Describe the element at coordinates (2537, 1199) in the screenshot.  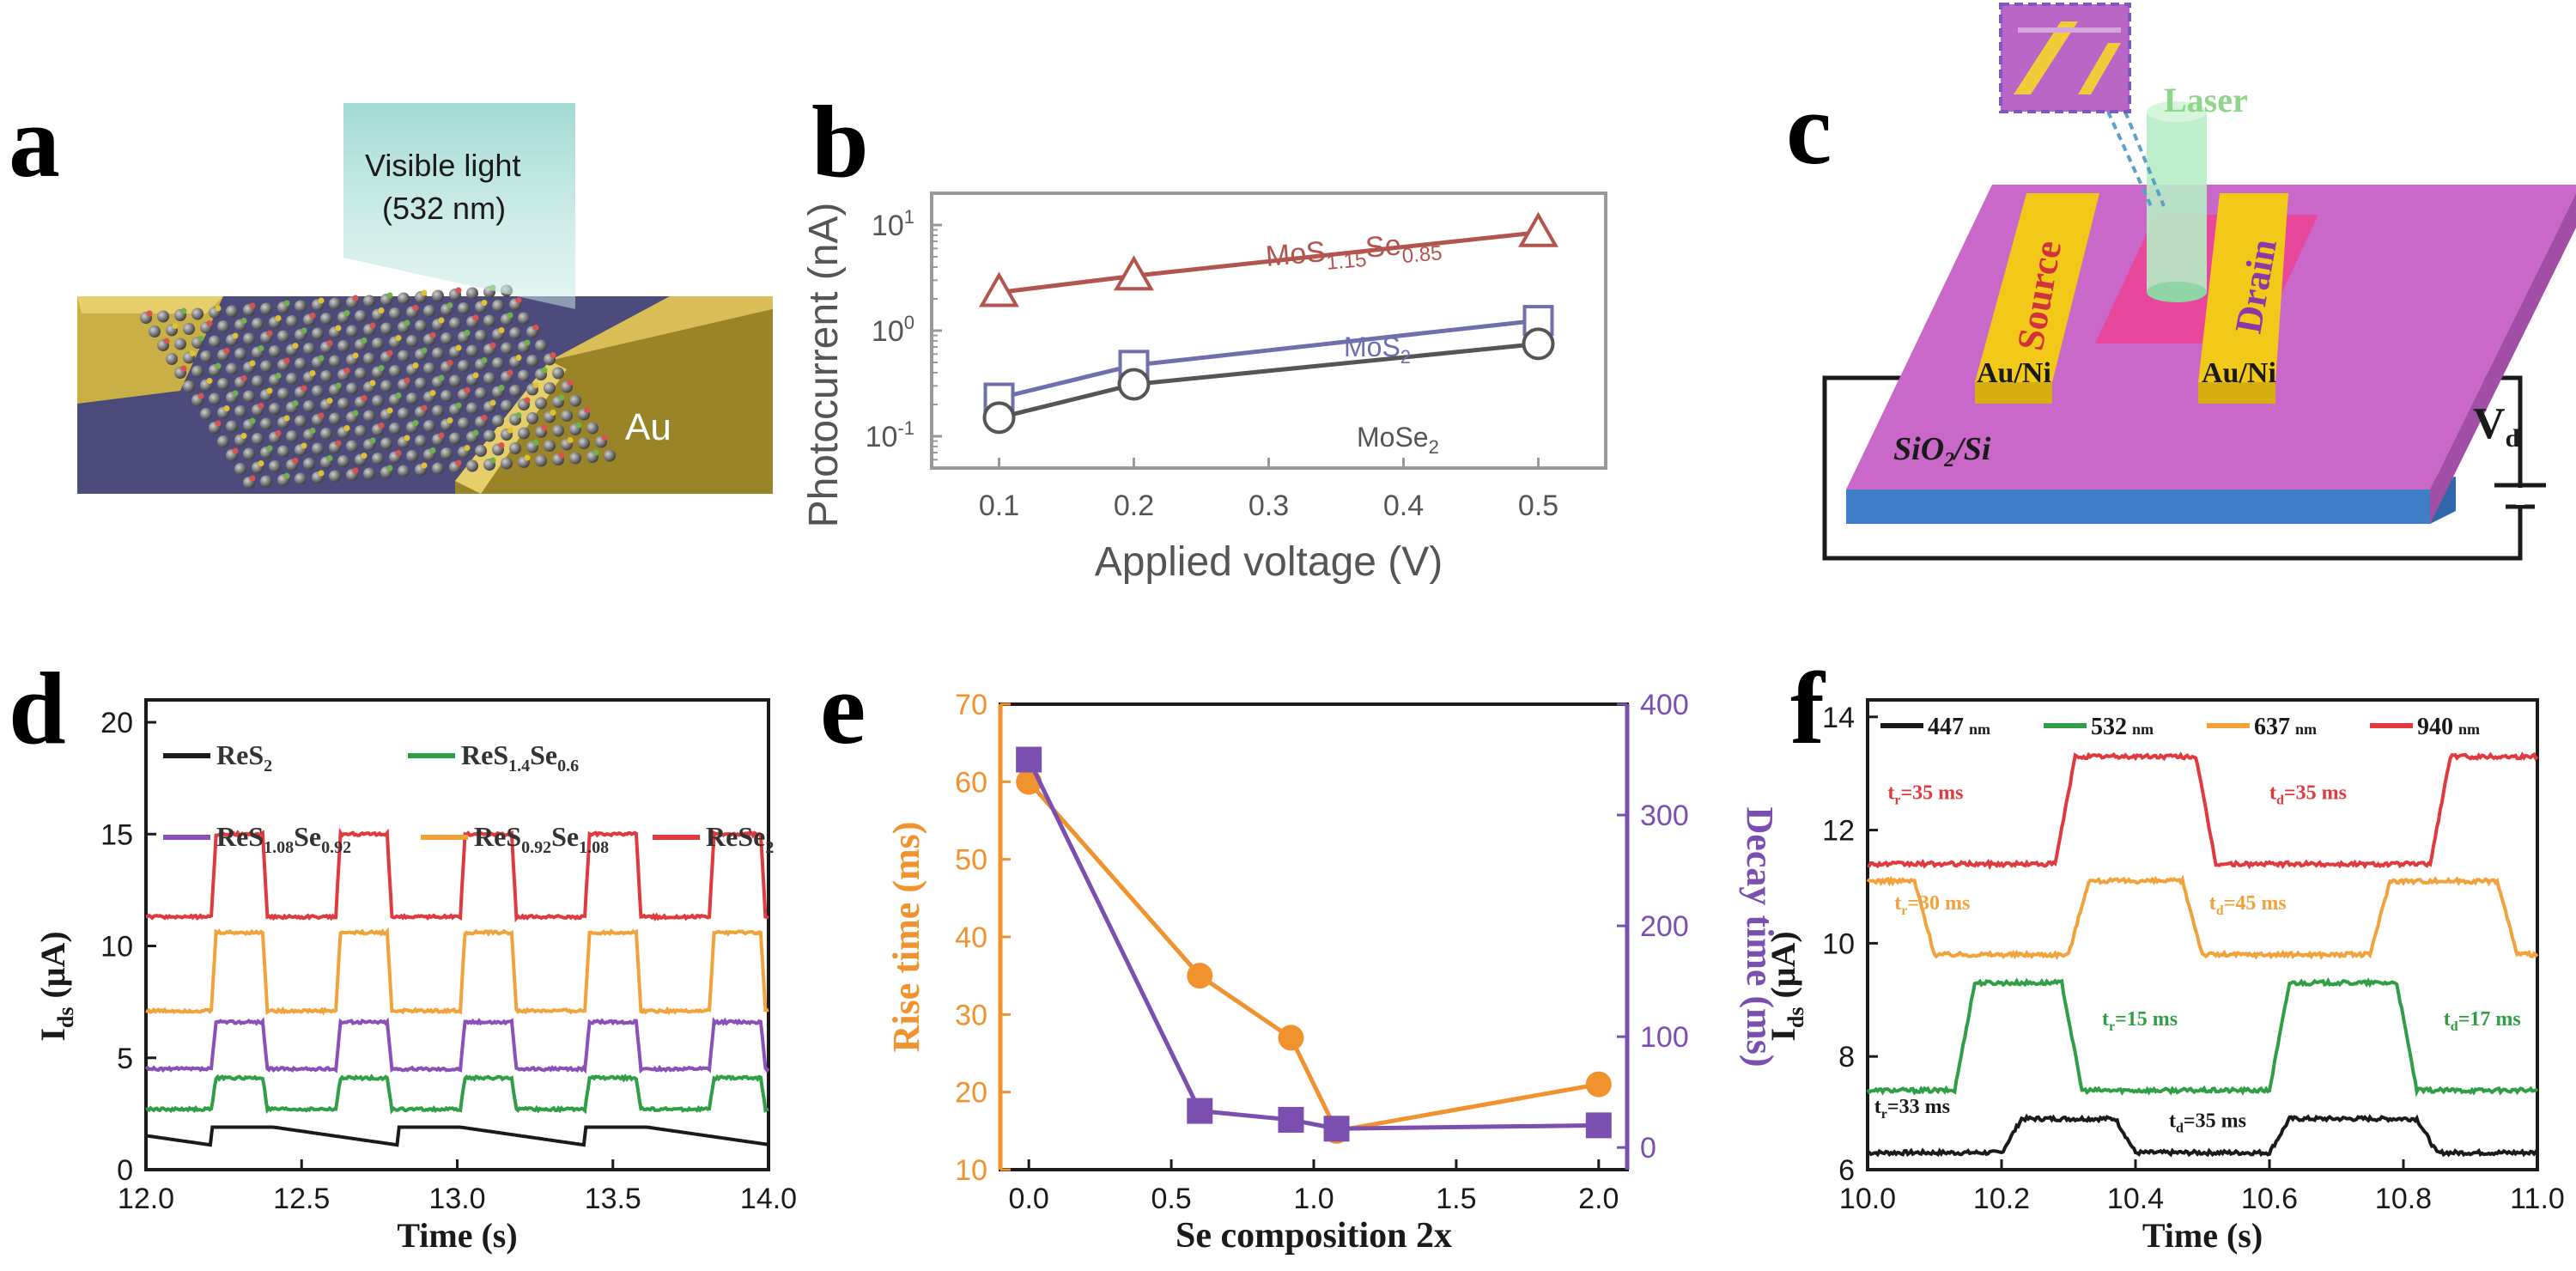
I see `x-tick-label: 11.0` at that location.